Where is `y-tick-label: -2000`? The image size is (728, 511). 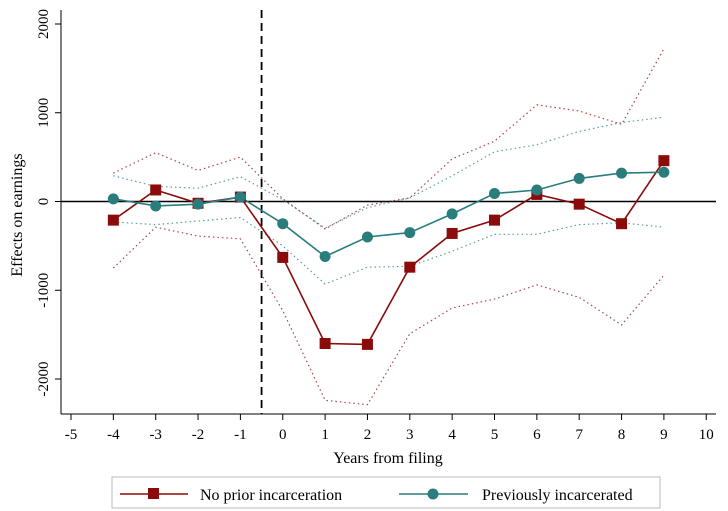
y-tick-label: -2000 is located at coordinates (44, 379).